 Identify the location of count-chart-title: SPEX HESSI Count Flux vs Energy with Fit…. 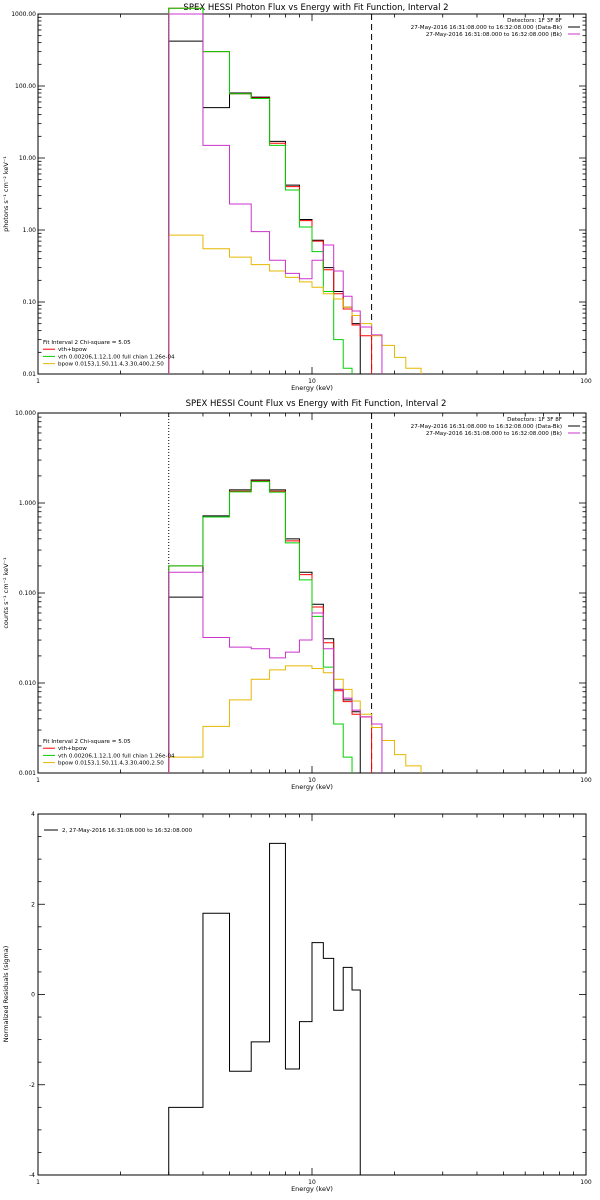
(316, 404).